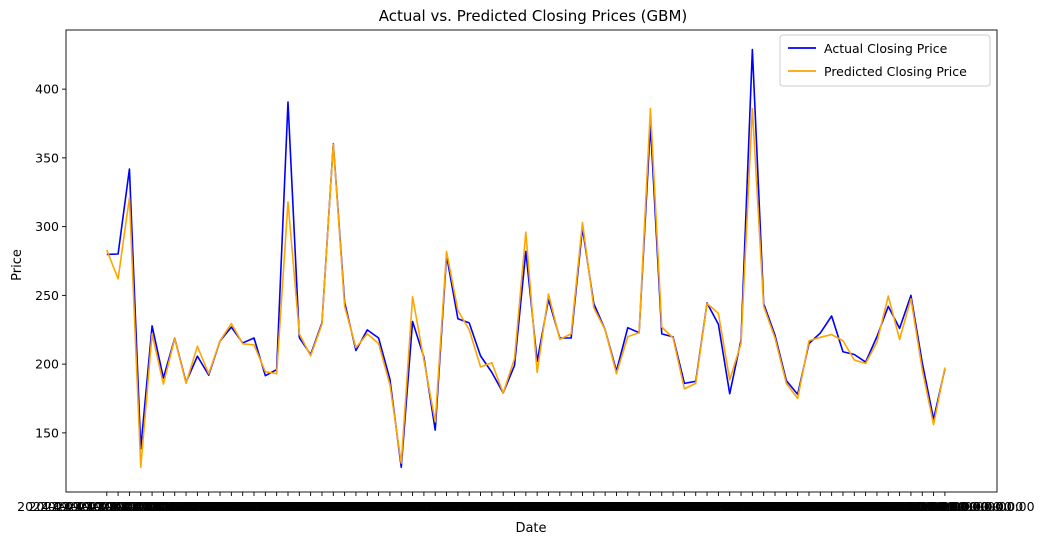 This screenshot has width=1052, height=545. Describe the element at coordinates (47, 226) in the screenshot. I see `y-tick-label: 300` at that location.